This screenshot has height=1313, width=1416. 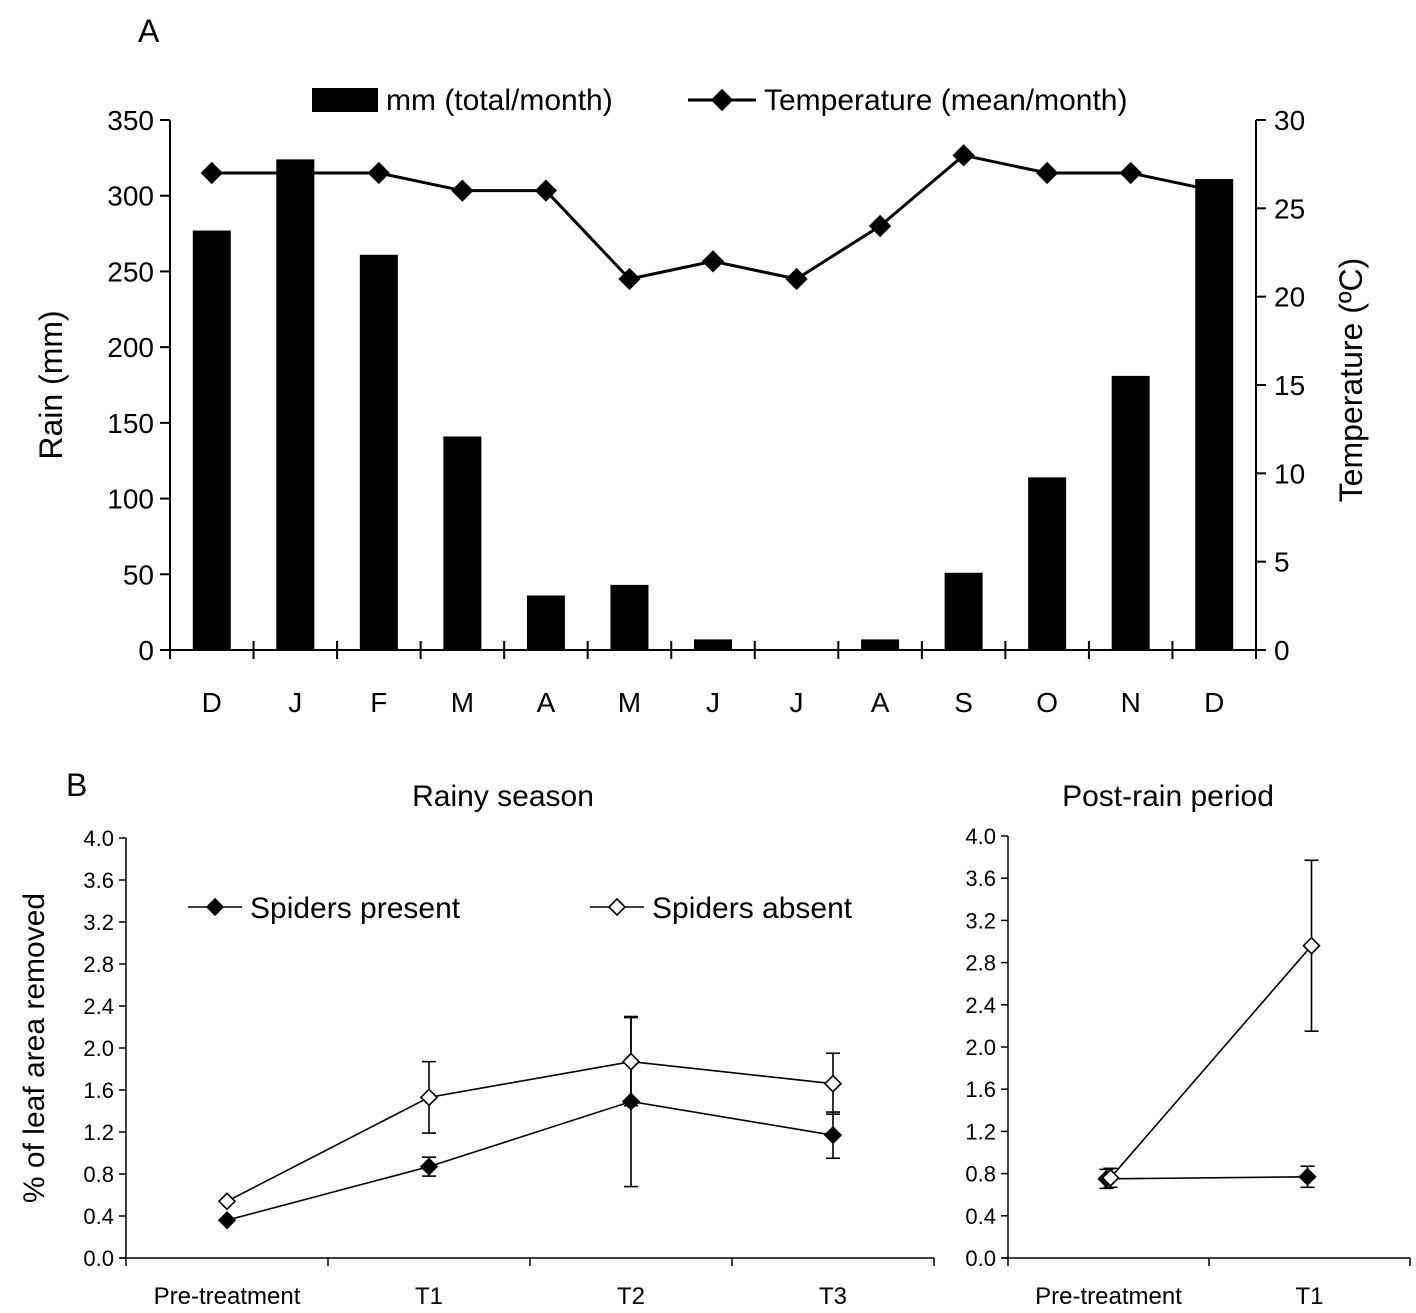 What do you see at coordinates (130, 196) in the screenshot?
I see `left-axis-tick-label: 300` at bounding box center [130, 196].